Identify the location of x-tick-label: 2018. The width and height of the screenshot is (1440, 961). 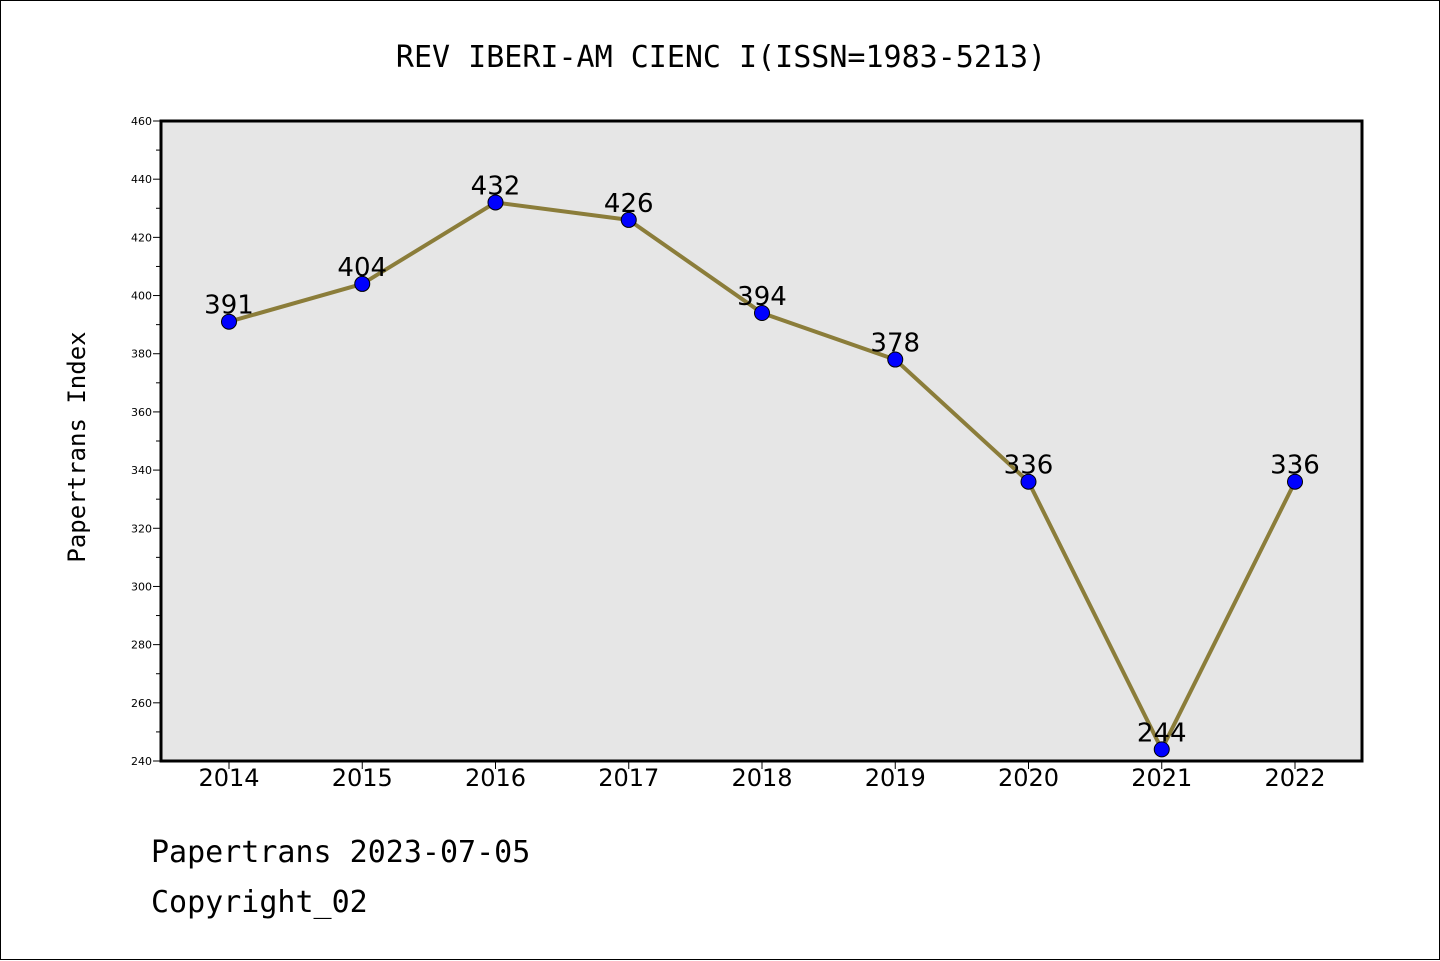
(761, 778).